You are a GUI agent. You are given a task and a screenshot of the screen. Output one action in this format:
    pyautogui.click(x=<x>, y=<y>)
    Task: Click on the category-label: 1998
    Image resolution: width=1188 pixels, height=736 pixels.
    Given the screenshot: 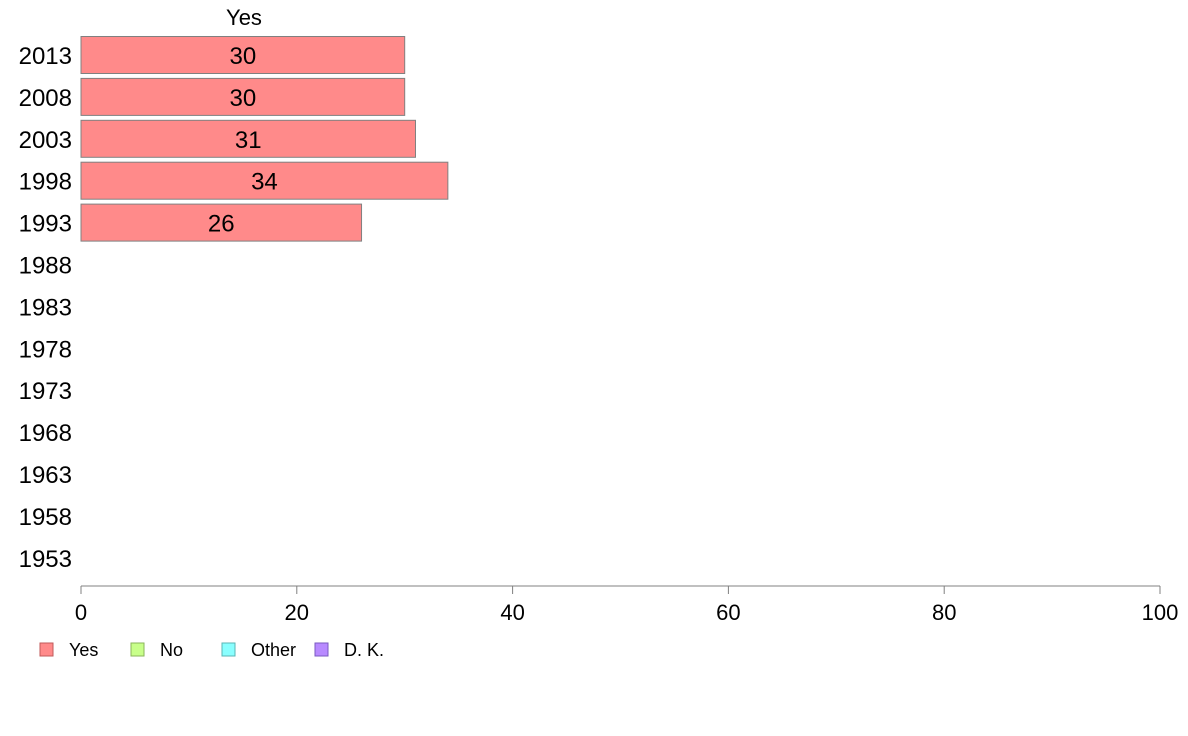 What is the action you would take?
    pyautogui.click(x=45, y=182)
    